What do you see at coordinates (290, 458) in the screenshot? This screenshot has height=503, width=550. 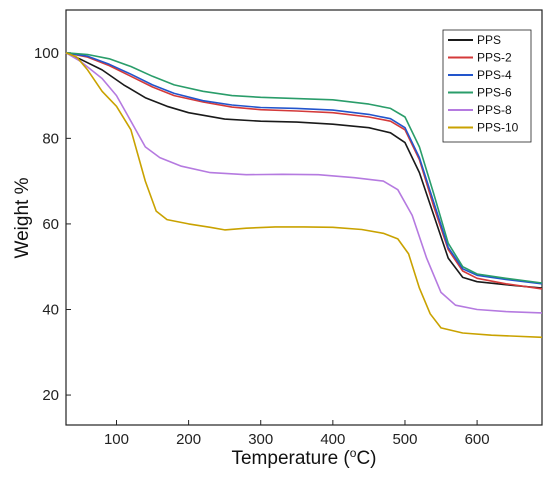 I see `x-axis-title-main: Temperature (` at bounding box center [290, 458].